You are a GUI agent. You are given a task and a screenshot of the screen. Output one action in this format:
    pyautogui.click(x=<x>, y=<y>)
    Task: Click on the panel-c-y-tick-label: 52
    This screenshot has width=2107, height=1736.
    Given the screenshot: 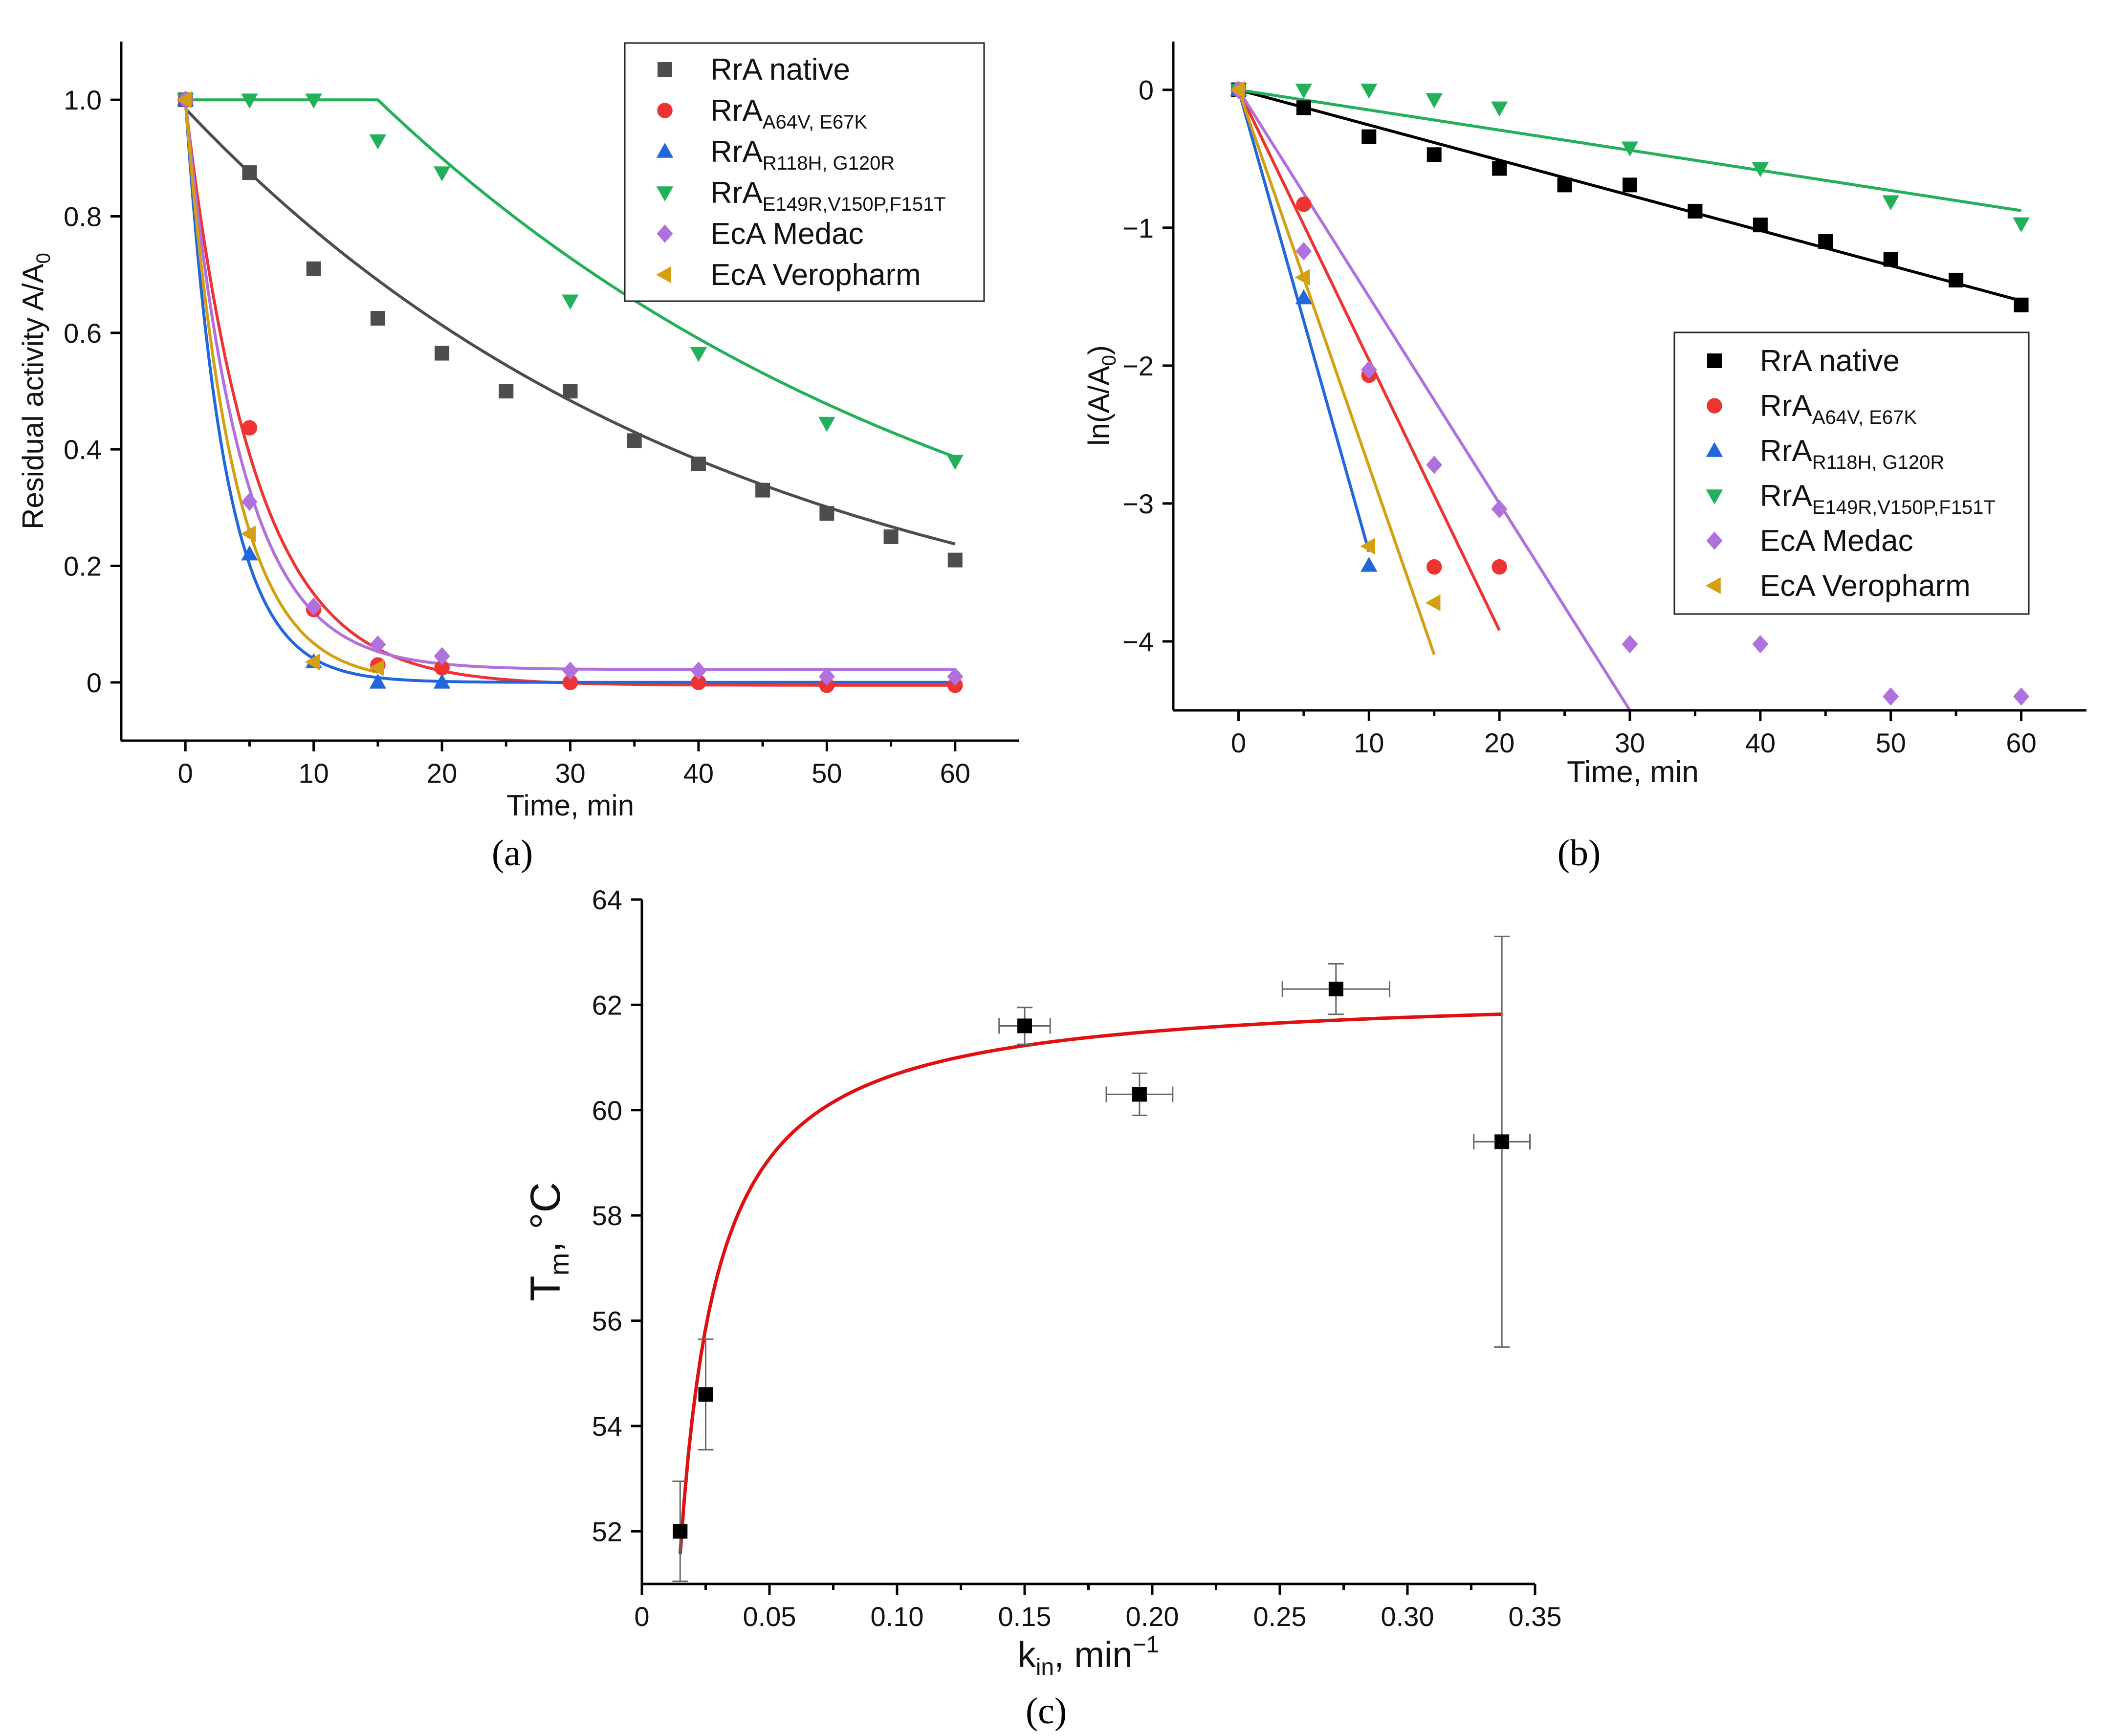 What is the action you would take?
    pyautogui.click(x=607, y=1531)
    